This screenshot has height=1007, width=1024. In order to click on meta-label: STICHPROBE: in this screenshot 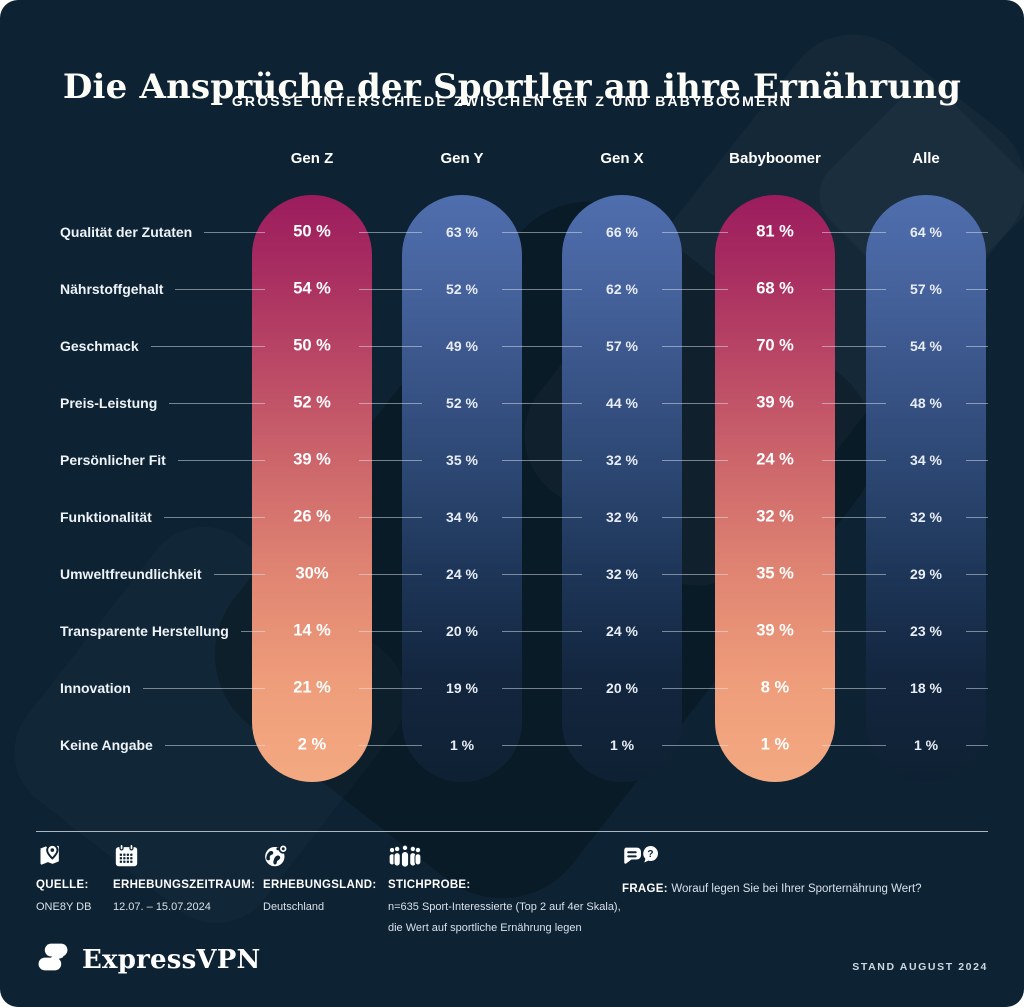, I will do `click(429, 885)`.